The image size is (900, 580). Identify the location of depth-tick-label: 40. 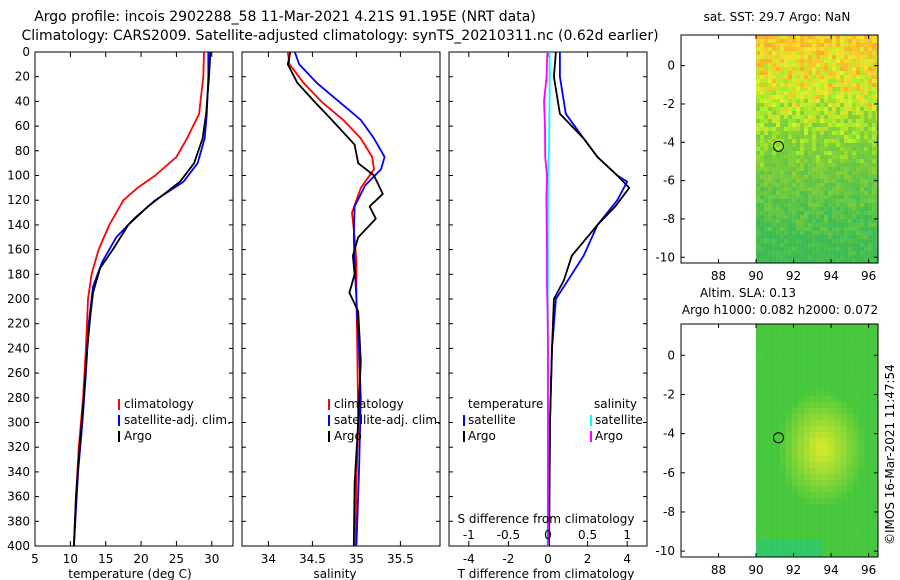
(22, 101).